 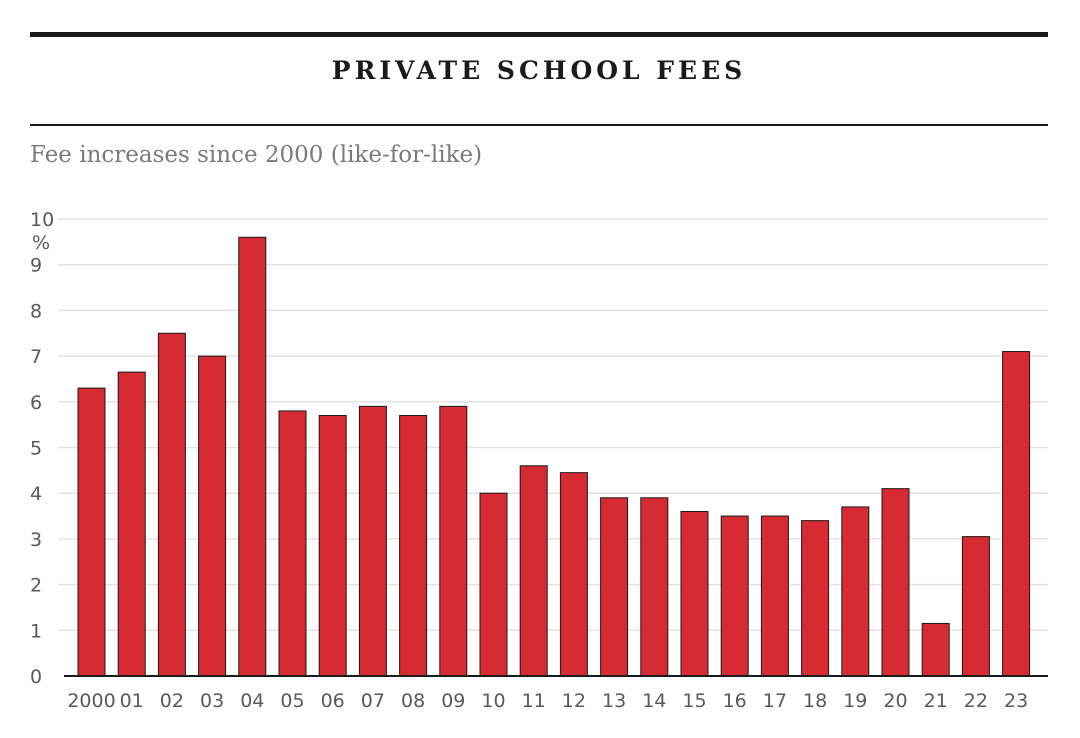 What do you see at coordinates (36, 631) in the screenshot?
I see `y-tick-label: 1` at bounding box center [36, 631].